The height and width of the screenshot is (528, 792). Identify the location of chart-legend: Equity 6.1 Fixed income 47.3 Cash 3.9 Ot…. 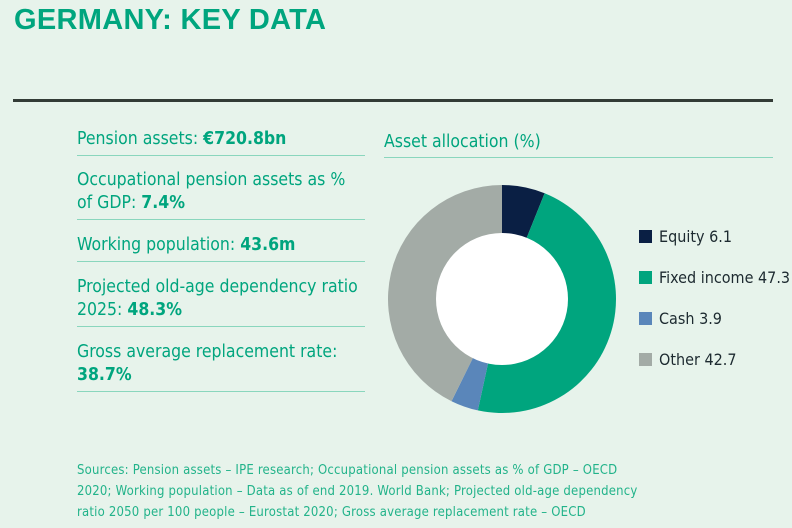
(714, 308).